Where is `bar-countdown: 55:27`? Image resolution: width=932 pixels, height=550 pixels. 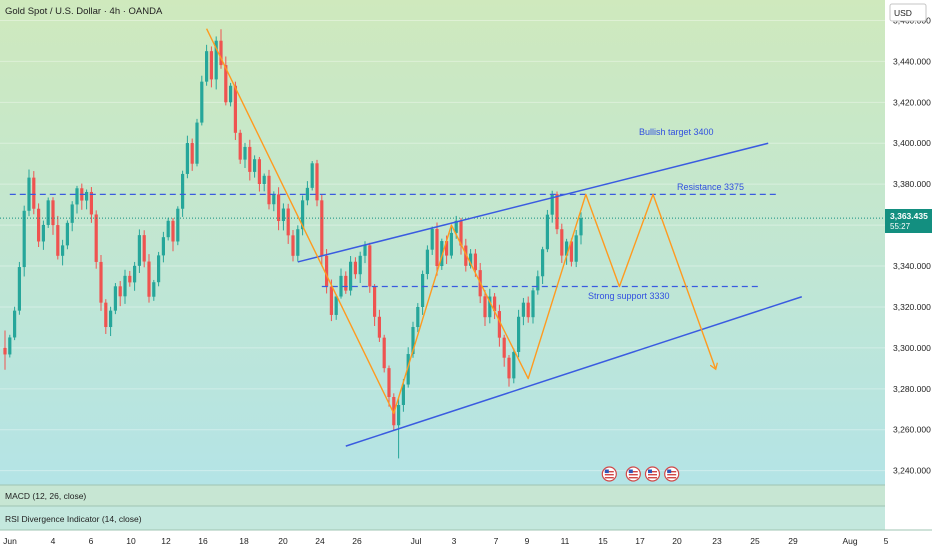 bar-countdown: 55:27 is located at coordinates (900, 226).